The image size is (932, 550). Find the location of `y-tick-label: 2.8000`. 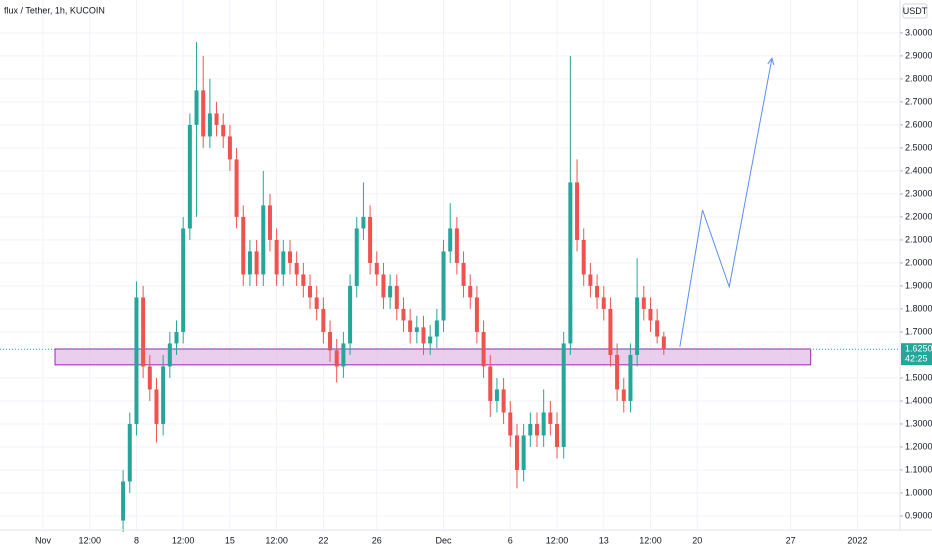

y-tick-label: 2.8000 is located at coordinates (918, 78).